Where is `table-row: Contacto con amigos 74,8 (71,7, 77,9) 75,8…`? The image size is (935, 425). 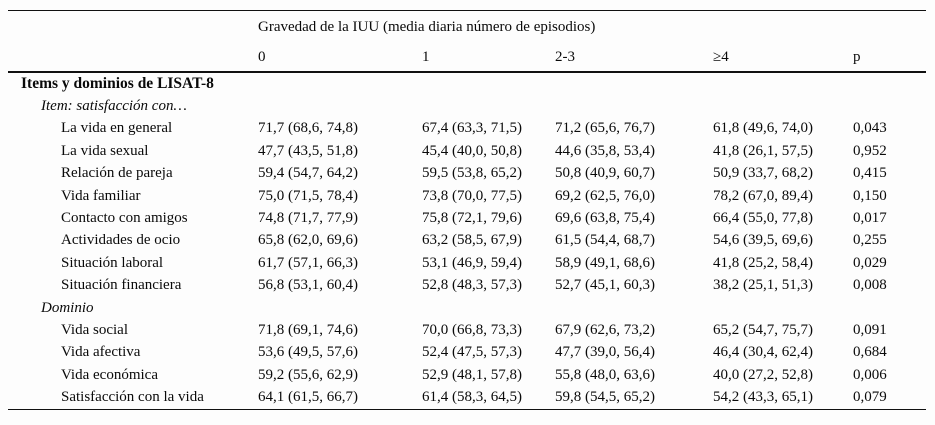
table-row: Contacto con amigos 74,8 (71,7, 77,9) 75,8… is located at coordinates (467, 218).